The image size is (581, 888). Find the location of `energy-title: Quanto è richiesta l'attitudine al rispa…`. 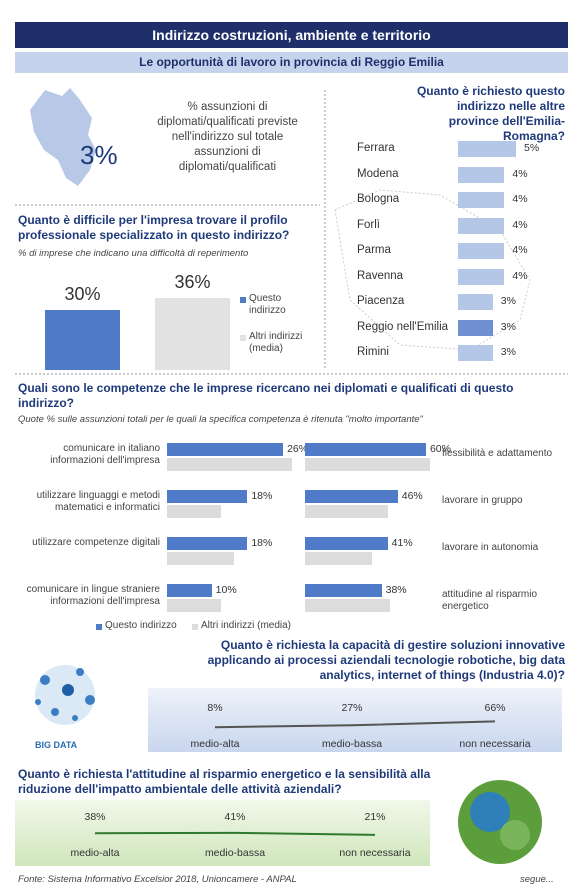

energy-title: Quanto è richiesta l'attitudine al rispa… is located at coordinates (224, 781).